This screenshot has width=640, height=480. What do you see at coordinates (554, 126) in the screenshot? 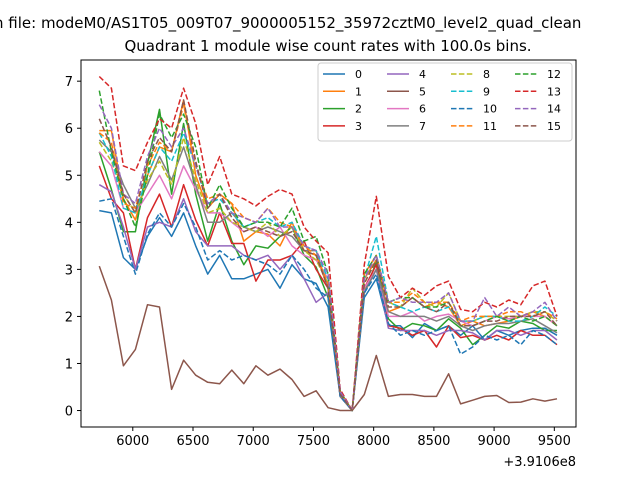
I see `legend-label-15: 15` at bounding box center [554, 126].